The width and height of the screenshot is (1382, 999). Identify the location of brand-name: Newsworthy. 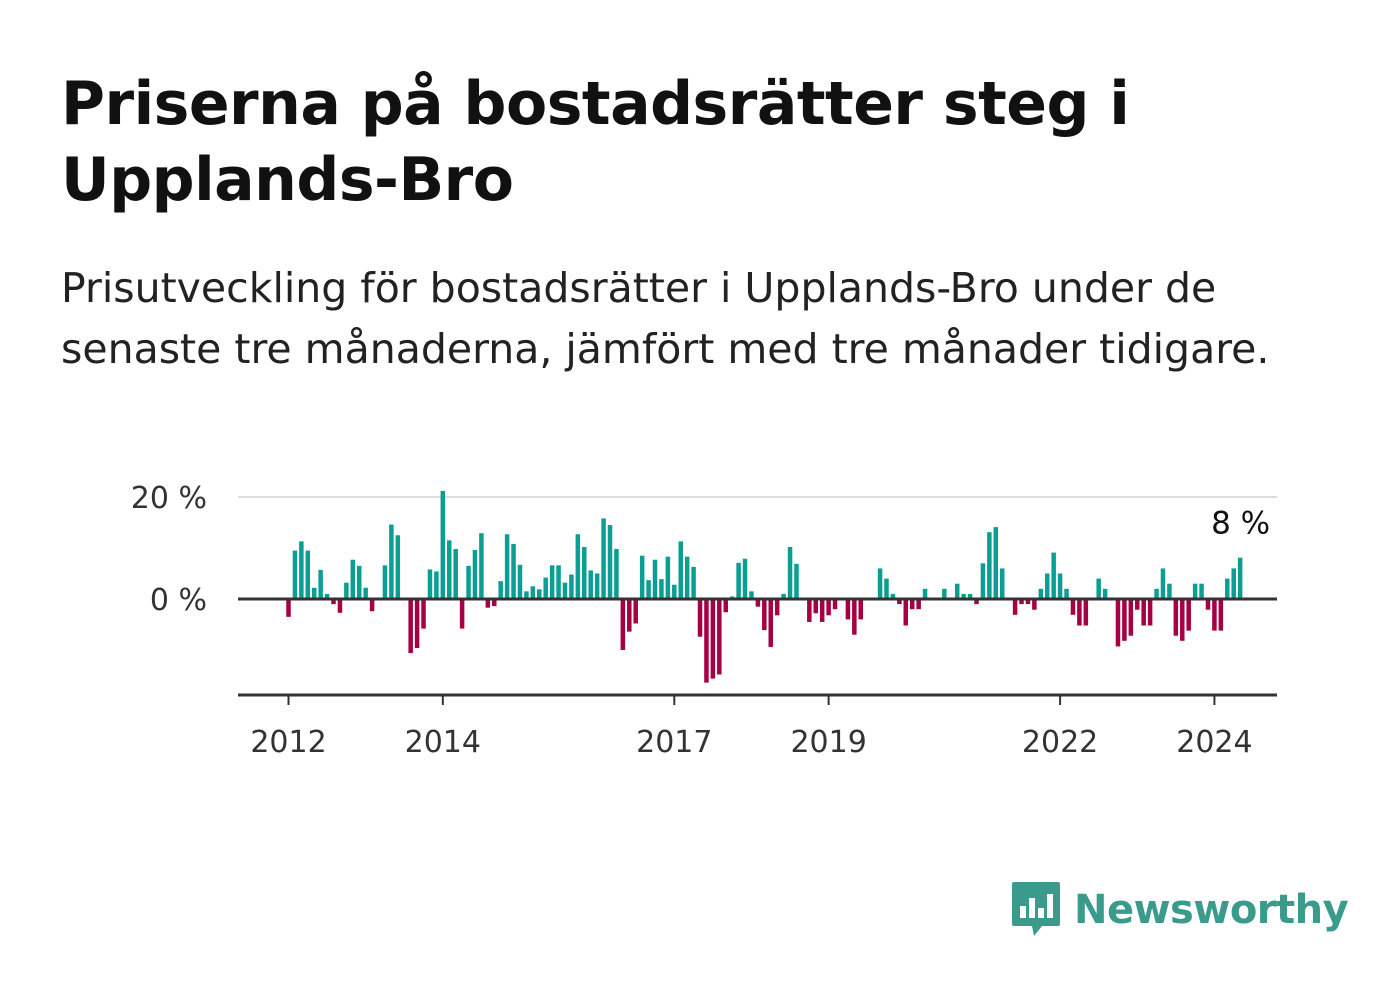
(1211, 910).